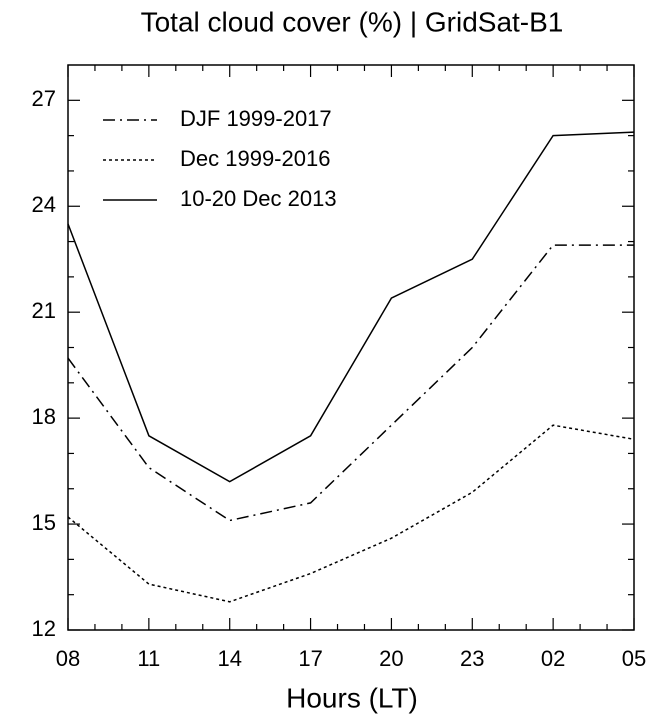 This screenshot has height=719, width=650. What do you see at coordinates (44, 416) in the screenshot?
I see `y-tick-label: 18` at bounding box center [44, 416].